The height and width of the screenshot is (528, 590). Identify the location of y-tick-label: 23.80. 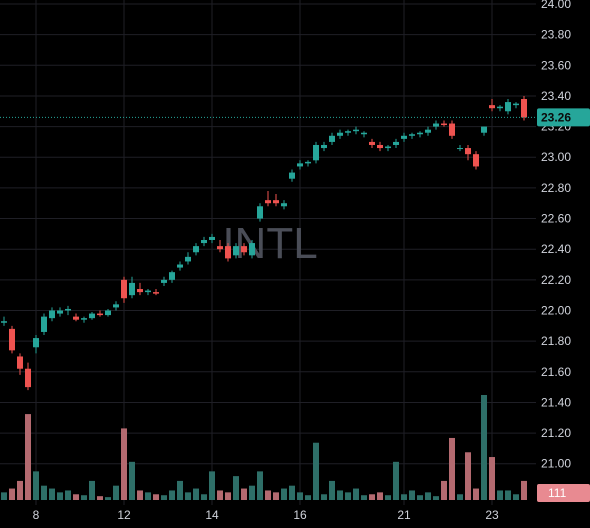
(556, 35).